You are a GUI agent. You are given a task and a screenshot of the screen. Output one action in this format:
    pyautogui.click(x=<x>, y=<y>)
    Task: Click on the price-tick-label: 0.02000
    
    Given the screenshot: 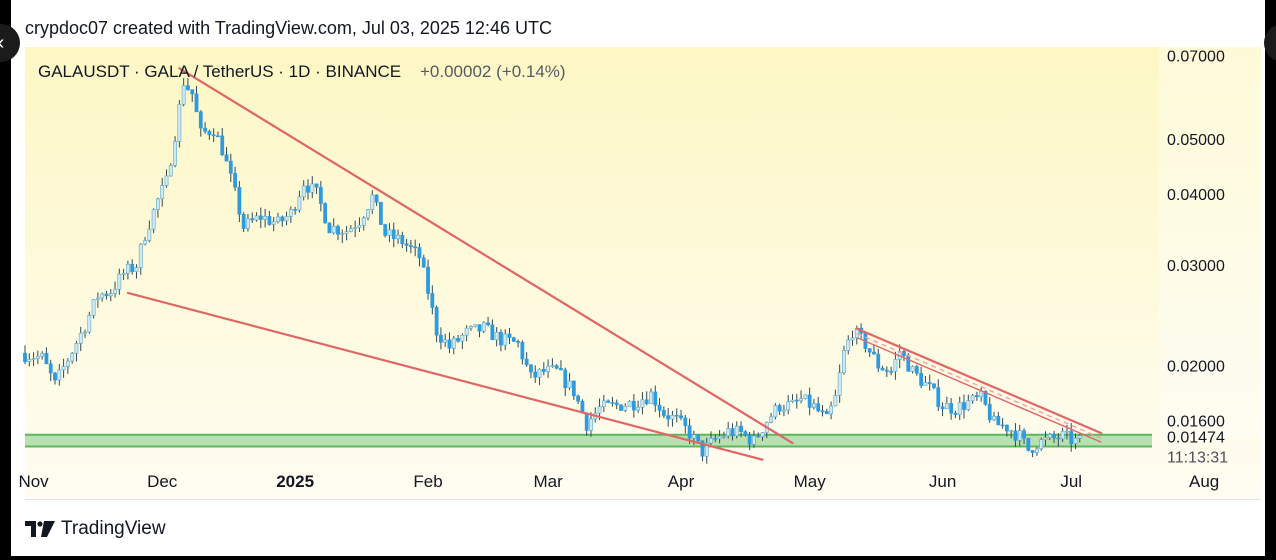 What is the action you would take?
    pyautogui.click(x=1196, y=366)
    